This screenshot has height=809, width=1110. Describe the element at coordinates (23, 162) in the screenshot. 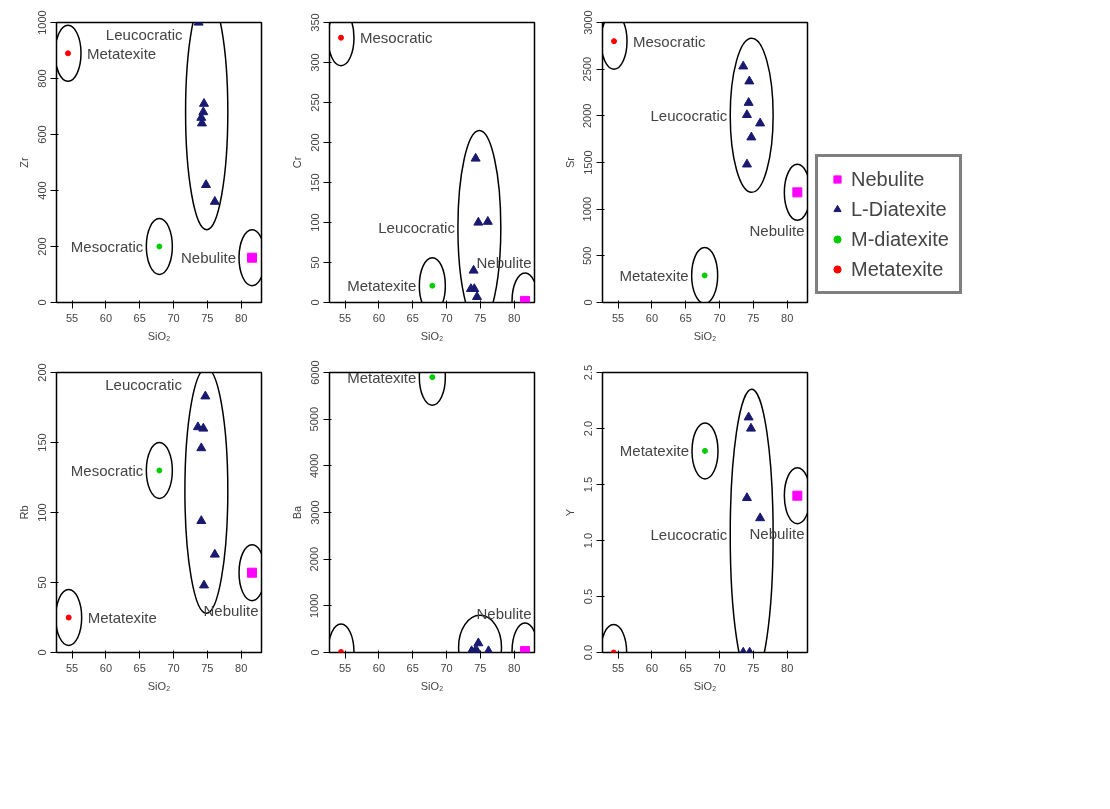

I see `y-axis-title: Zr` at that location.